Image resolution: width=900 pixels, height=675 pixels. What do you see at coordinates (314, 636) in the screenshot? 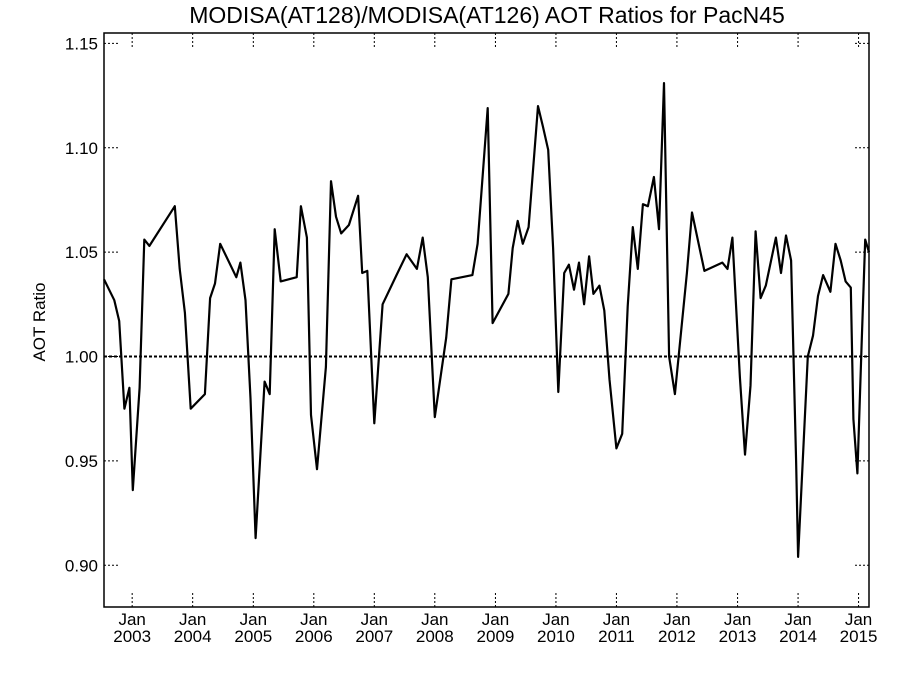
I see `x-tick-year-label: 2006` at bounding box center [314, 636].